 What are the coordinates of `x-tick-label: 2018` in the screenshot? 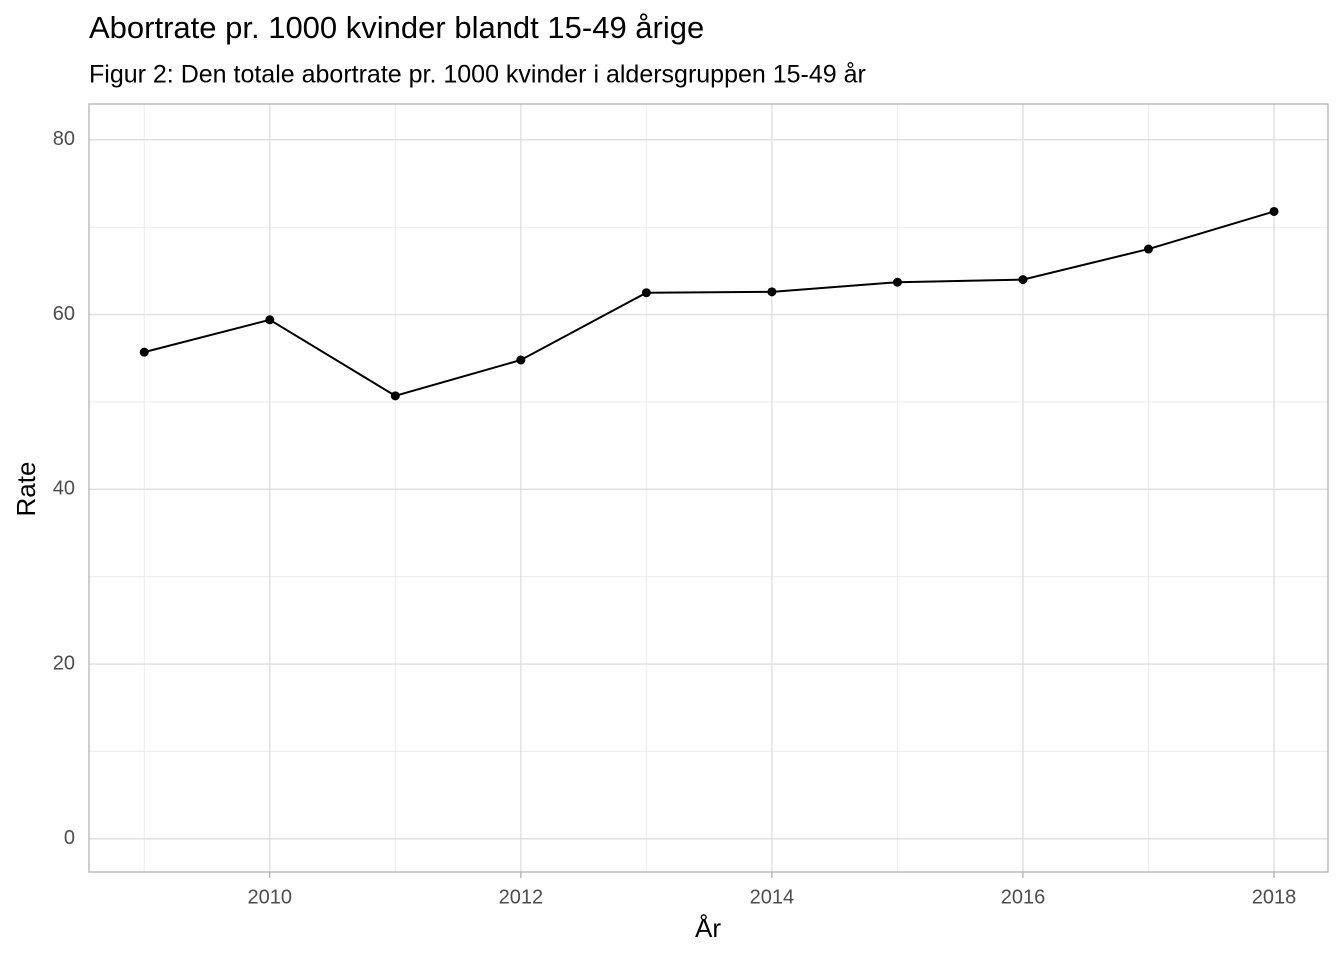 It's located at (1274, 897).